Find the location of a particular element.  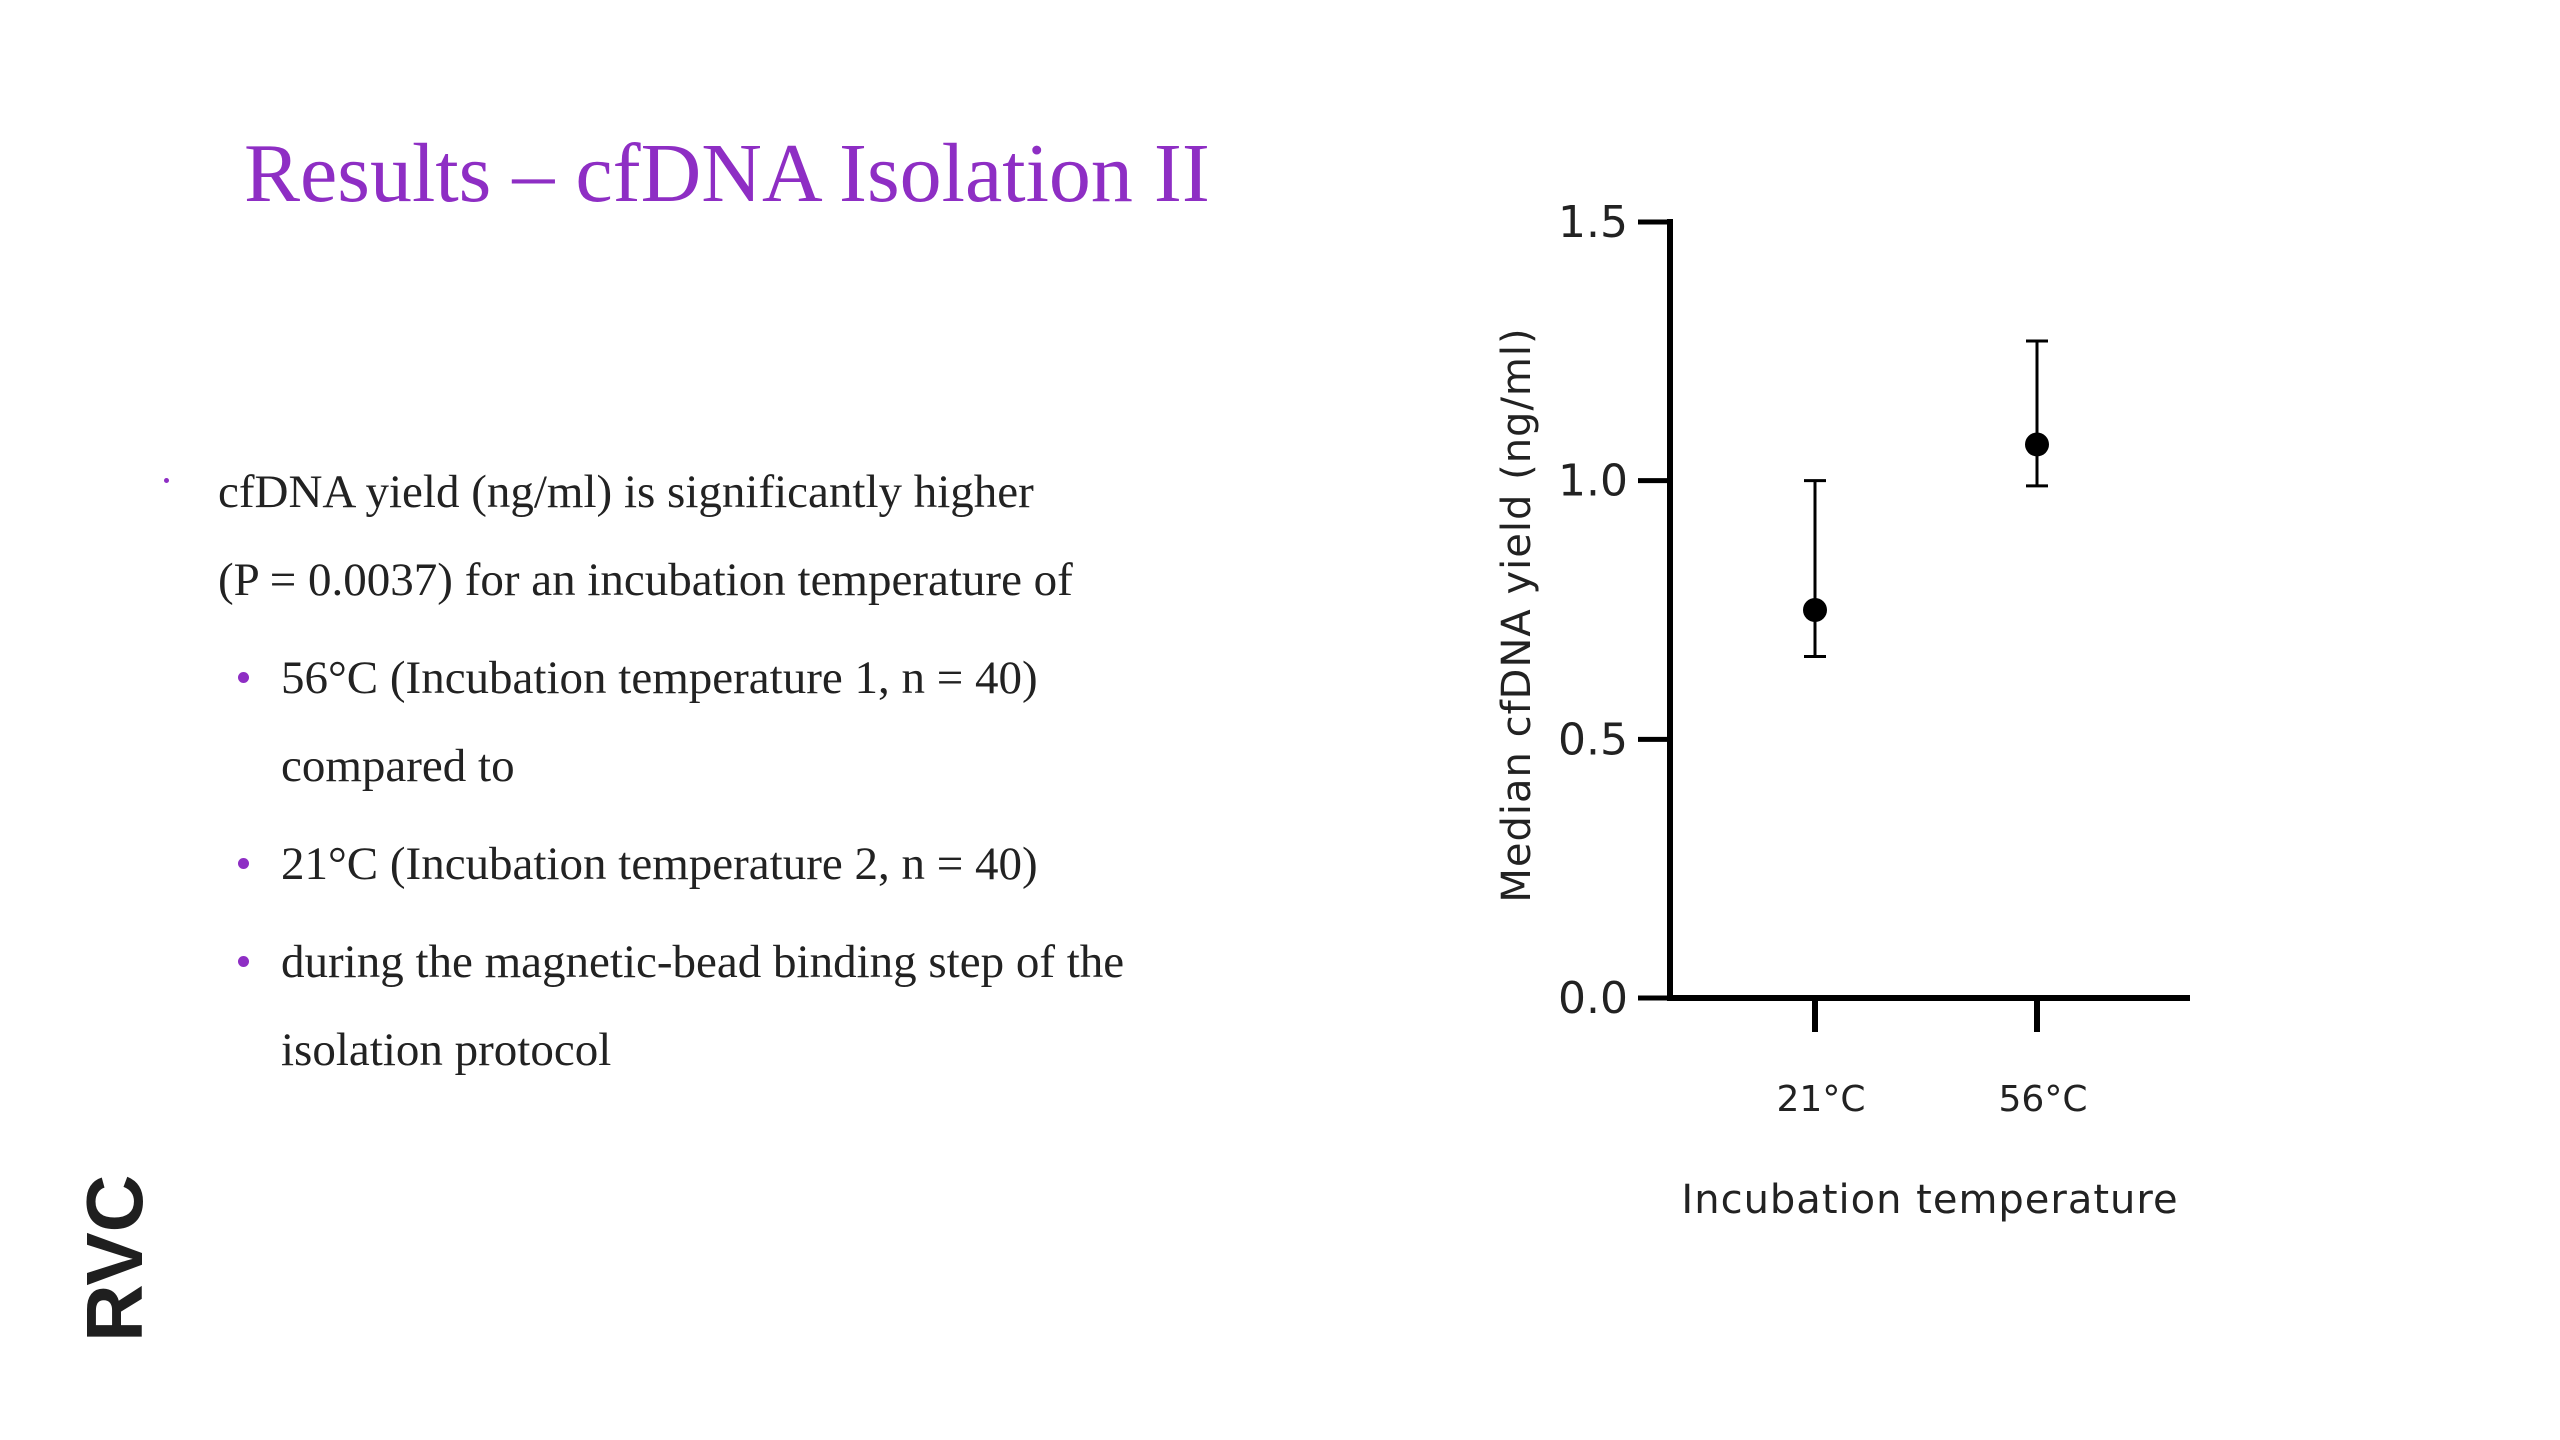

bullet-line: compared to is located at coordinates (398, 766).